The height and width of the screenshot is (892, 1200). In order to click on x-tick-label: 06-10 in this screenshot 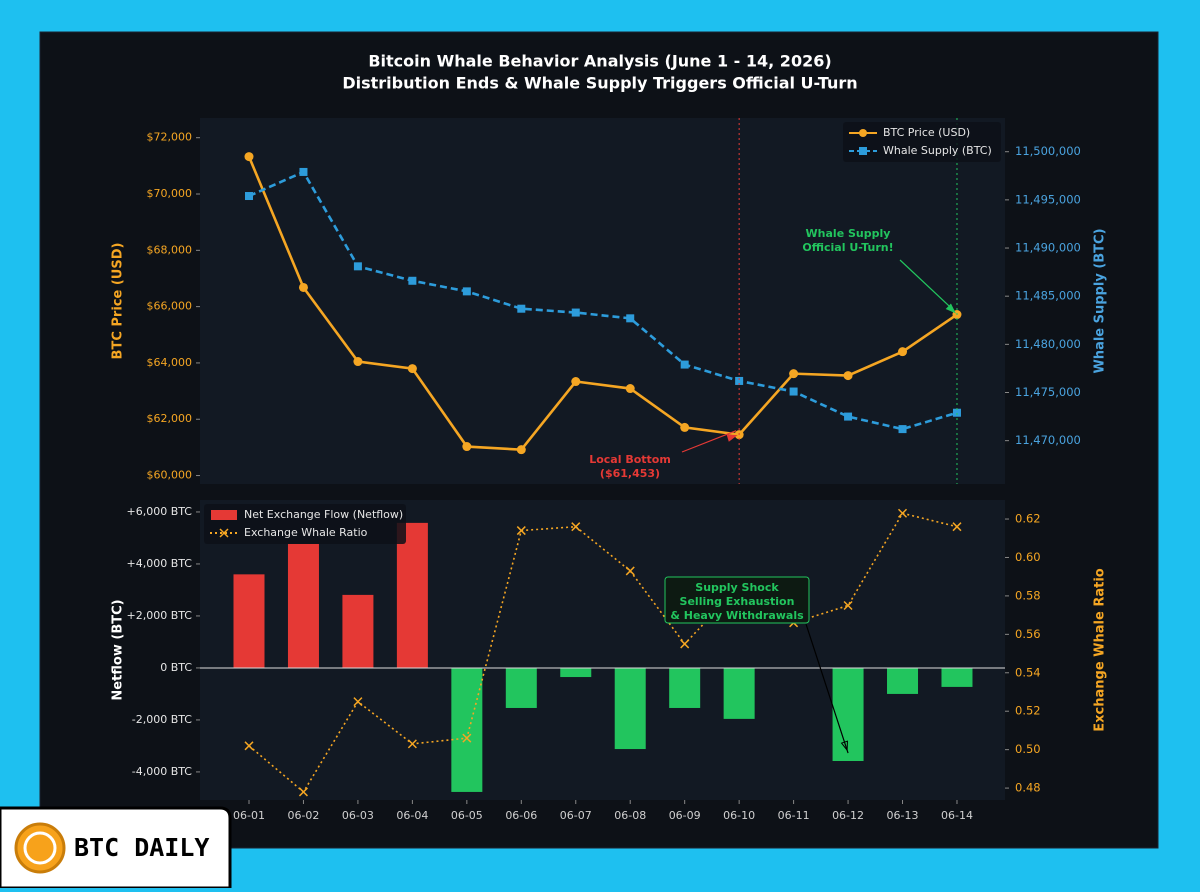, I will do `click(739, 815)`.